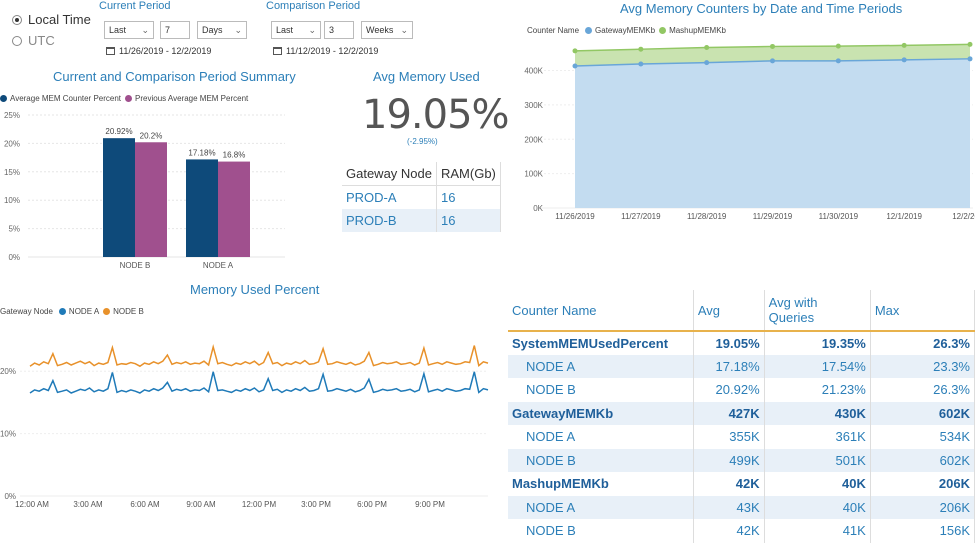 The width and height of the screenshot is (975, 543). I want to click on table-group-row: MashupMEMKb 42K 40K 206K, so click(741, 484).